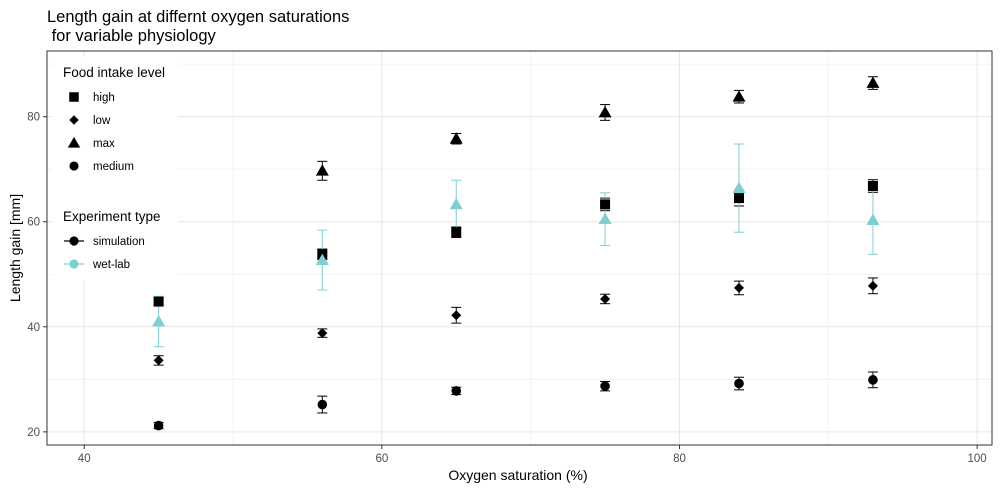 This screenshot has height=490, width=1000. What do you see at coordinates (74, 97) in the screenshot?
I see `legend-key-high` at bounding box center [74, 97].